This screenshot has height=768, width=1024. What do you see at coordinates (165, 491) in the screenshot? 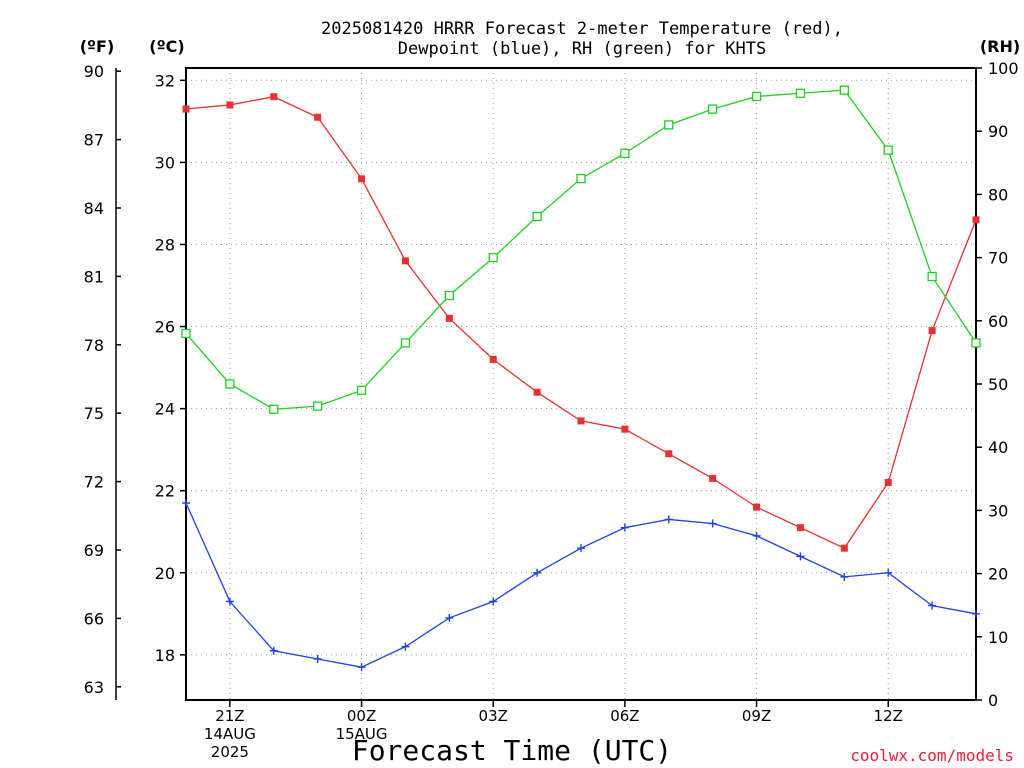
I see `celsius-tick-label: 22` at bounding box center [165, 491].